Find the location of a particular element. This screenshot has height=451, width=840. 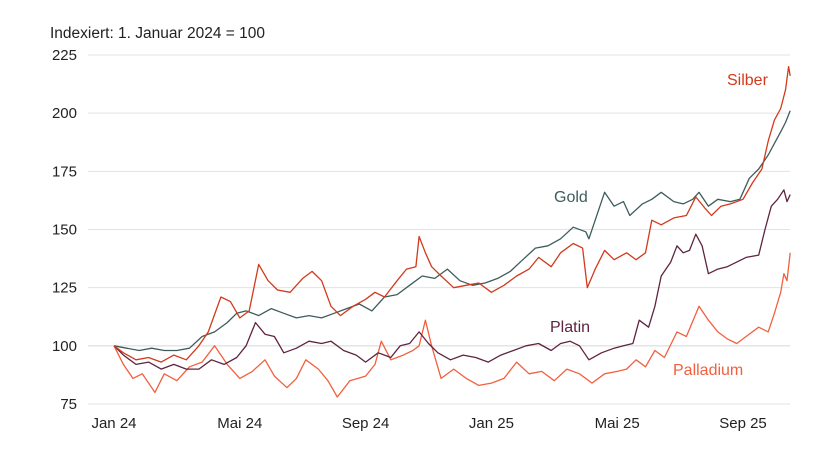

x-tick-label: Jan 24 is located at coordinates (113, 423).